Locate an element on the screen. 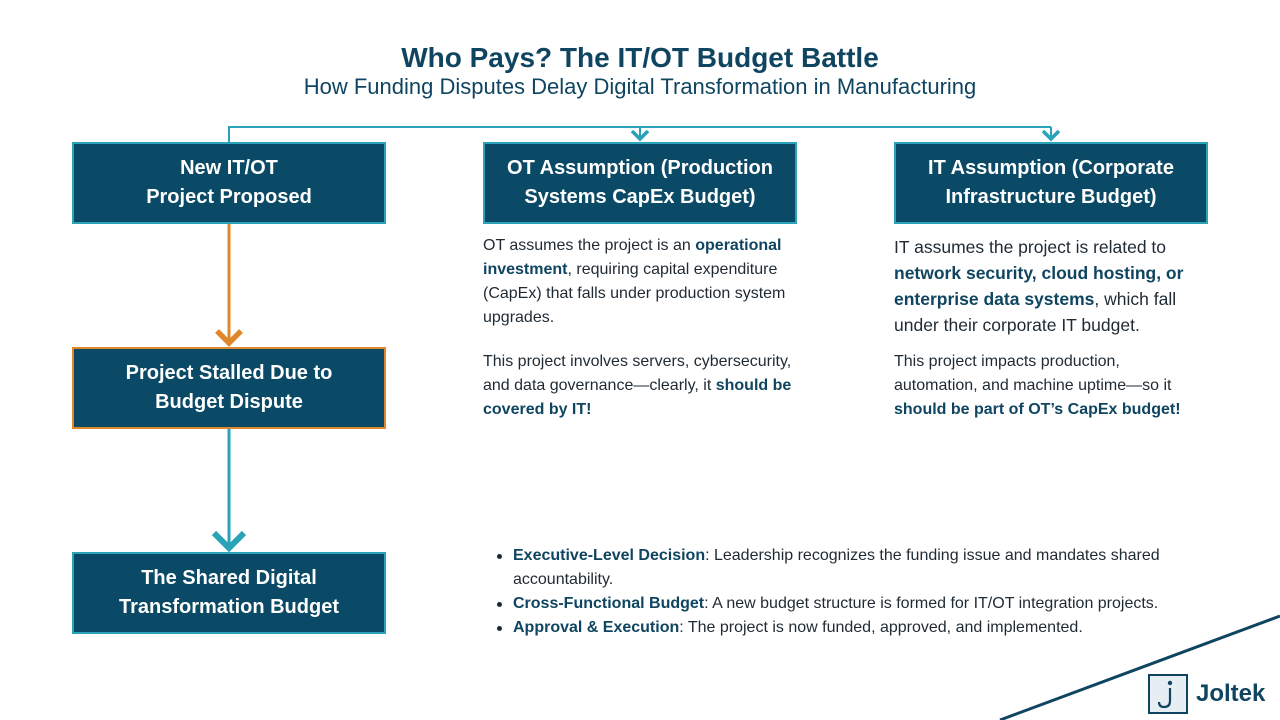 Image resolution: width=1280 pixels, height=720 pixels. ot-p1-bold: operational investment is located at coordinates (632, 257).